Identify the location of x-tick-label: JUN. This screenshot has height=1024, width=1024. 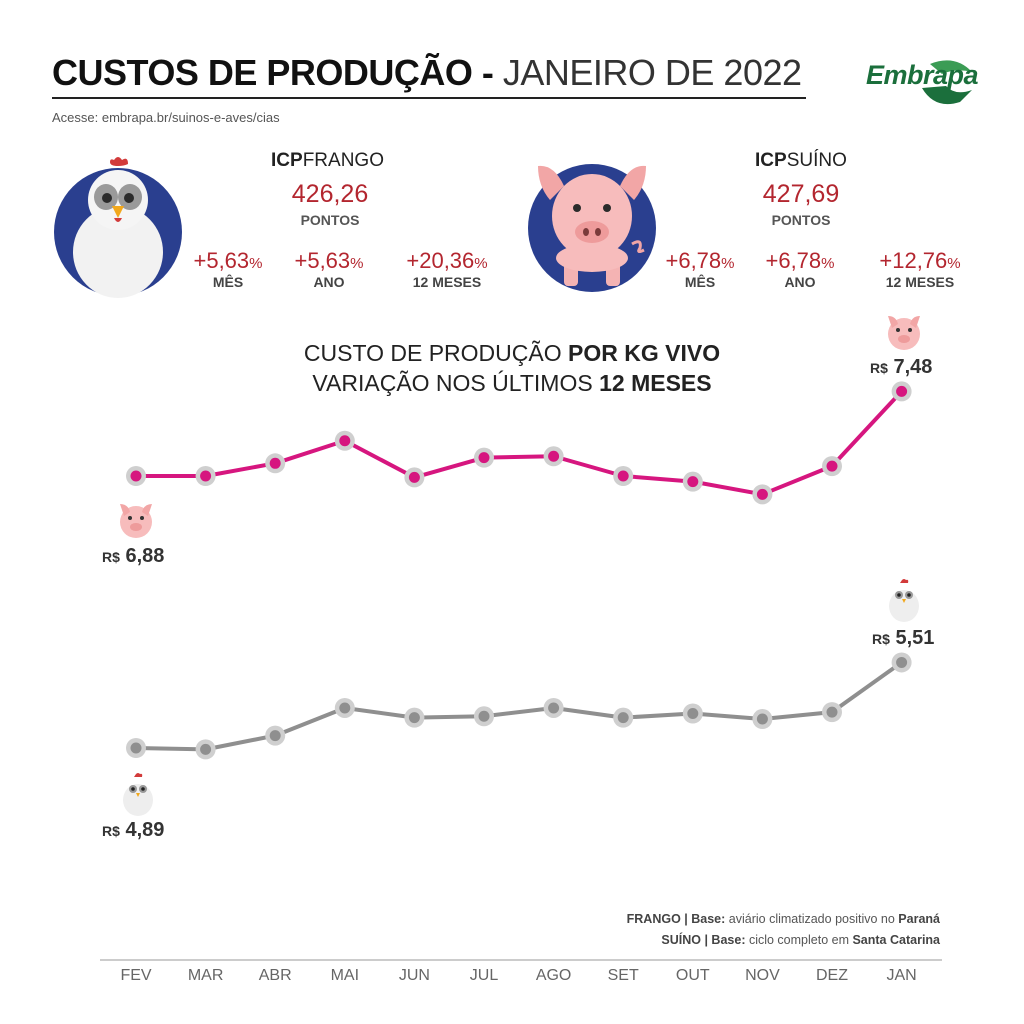
(414, 975).